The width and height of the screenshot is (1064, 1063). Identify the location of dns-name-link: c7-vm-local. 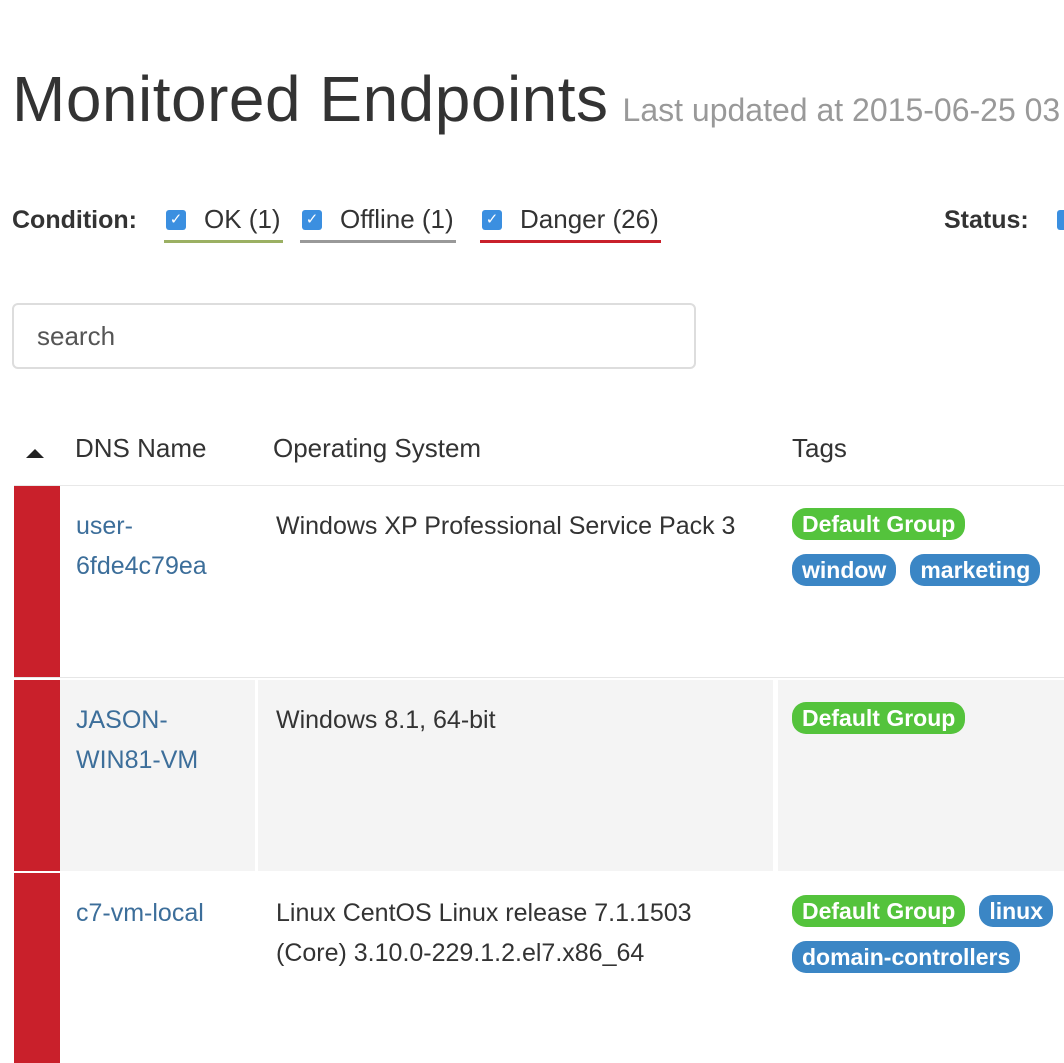
(140, 913).